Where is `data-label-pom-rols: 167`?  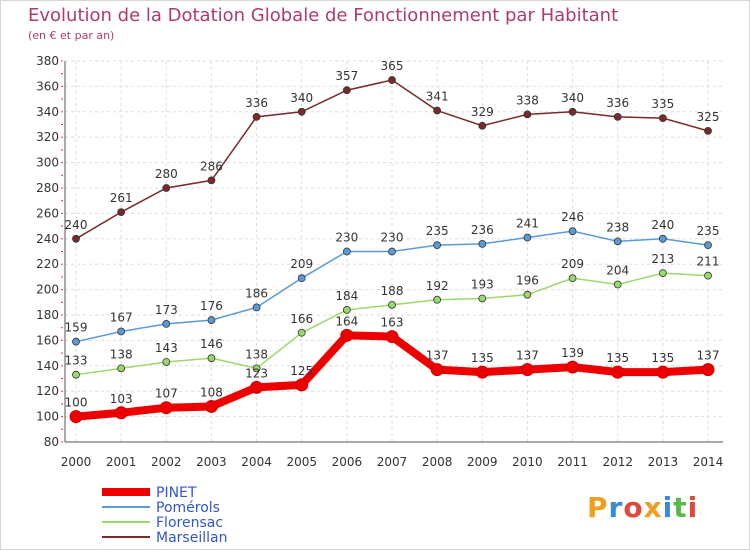
data-label-pom-rols: 167 is located at coordinates (121, 318).